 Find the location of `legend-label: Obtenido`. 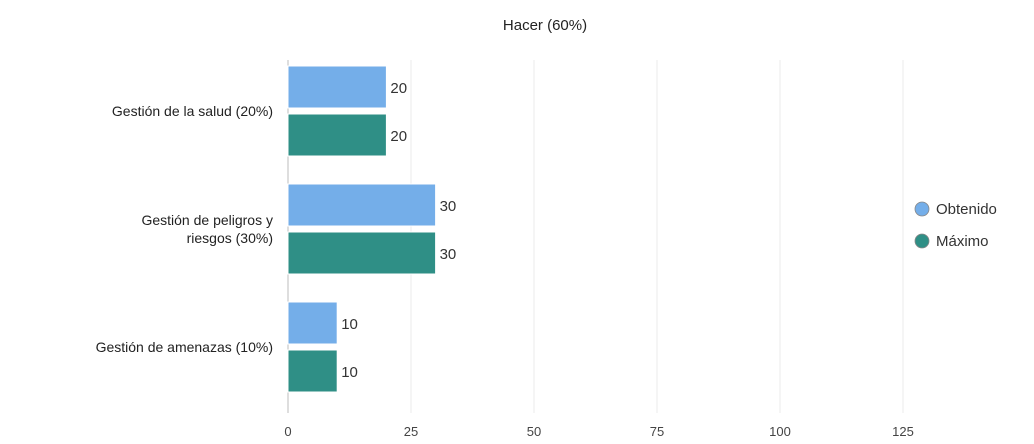

legend-label: Obtenido is located at coordinates (966, 209).